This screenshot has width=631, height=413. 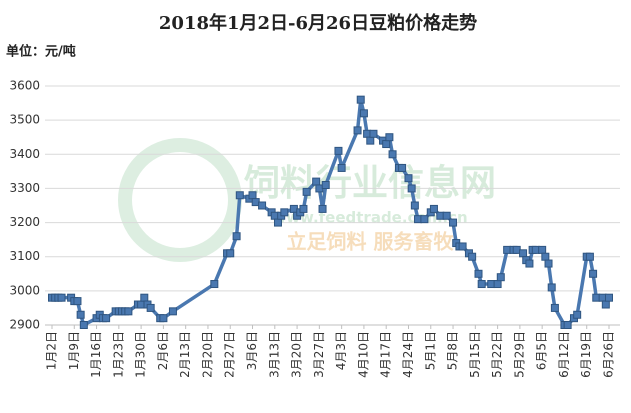 What do you see at coordinates (519, 354) in the screenshot?
I see `x-tick-label: 5月29日` at bounding box center [519, 354].